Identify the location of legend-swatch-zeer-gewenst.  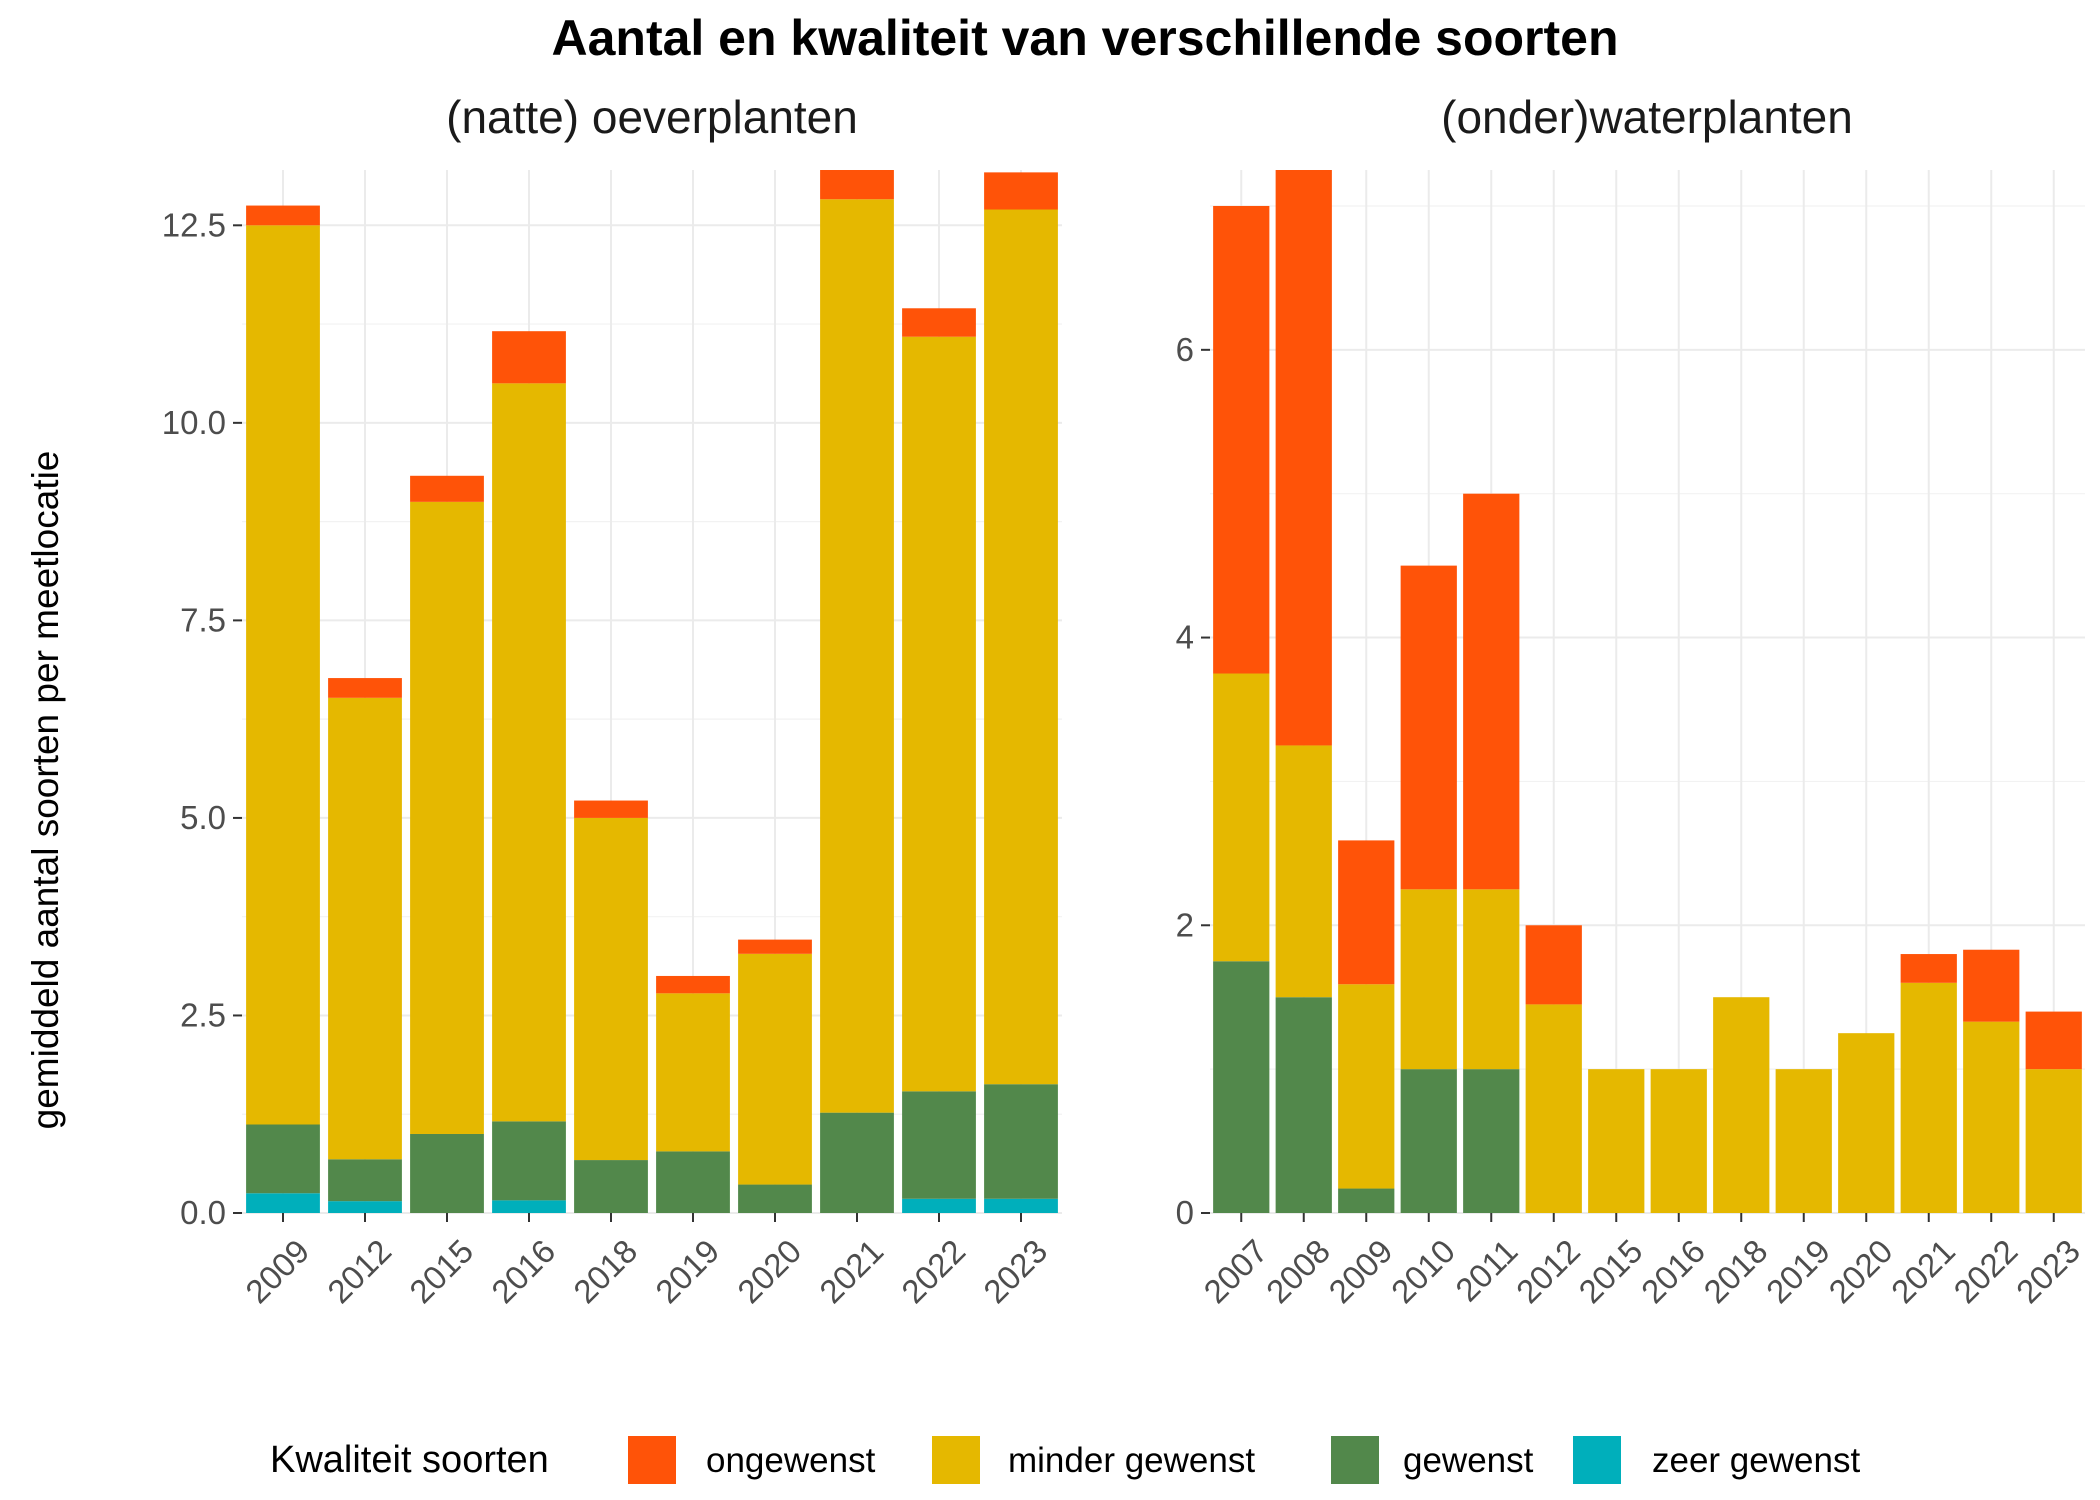
(1597, 1460).